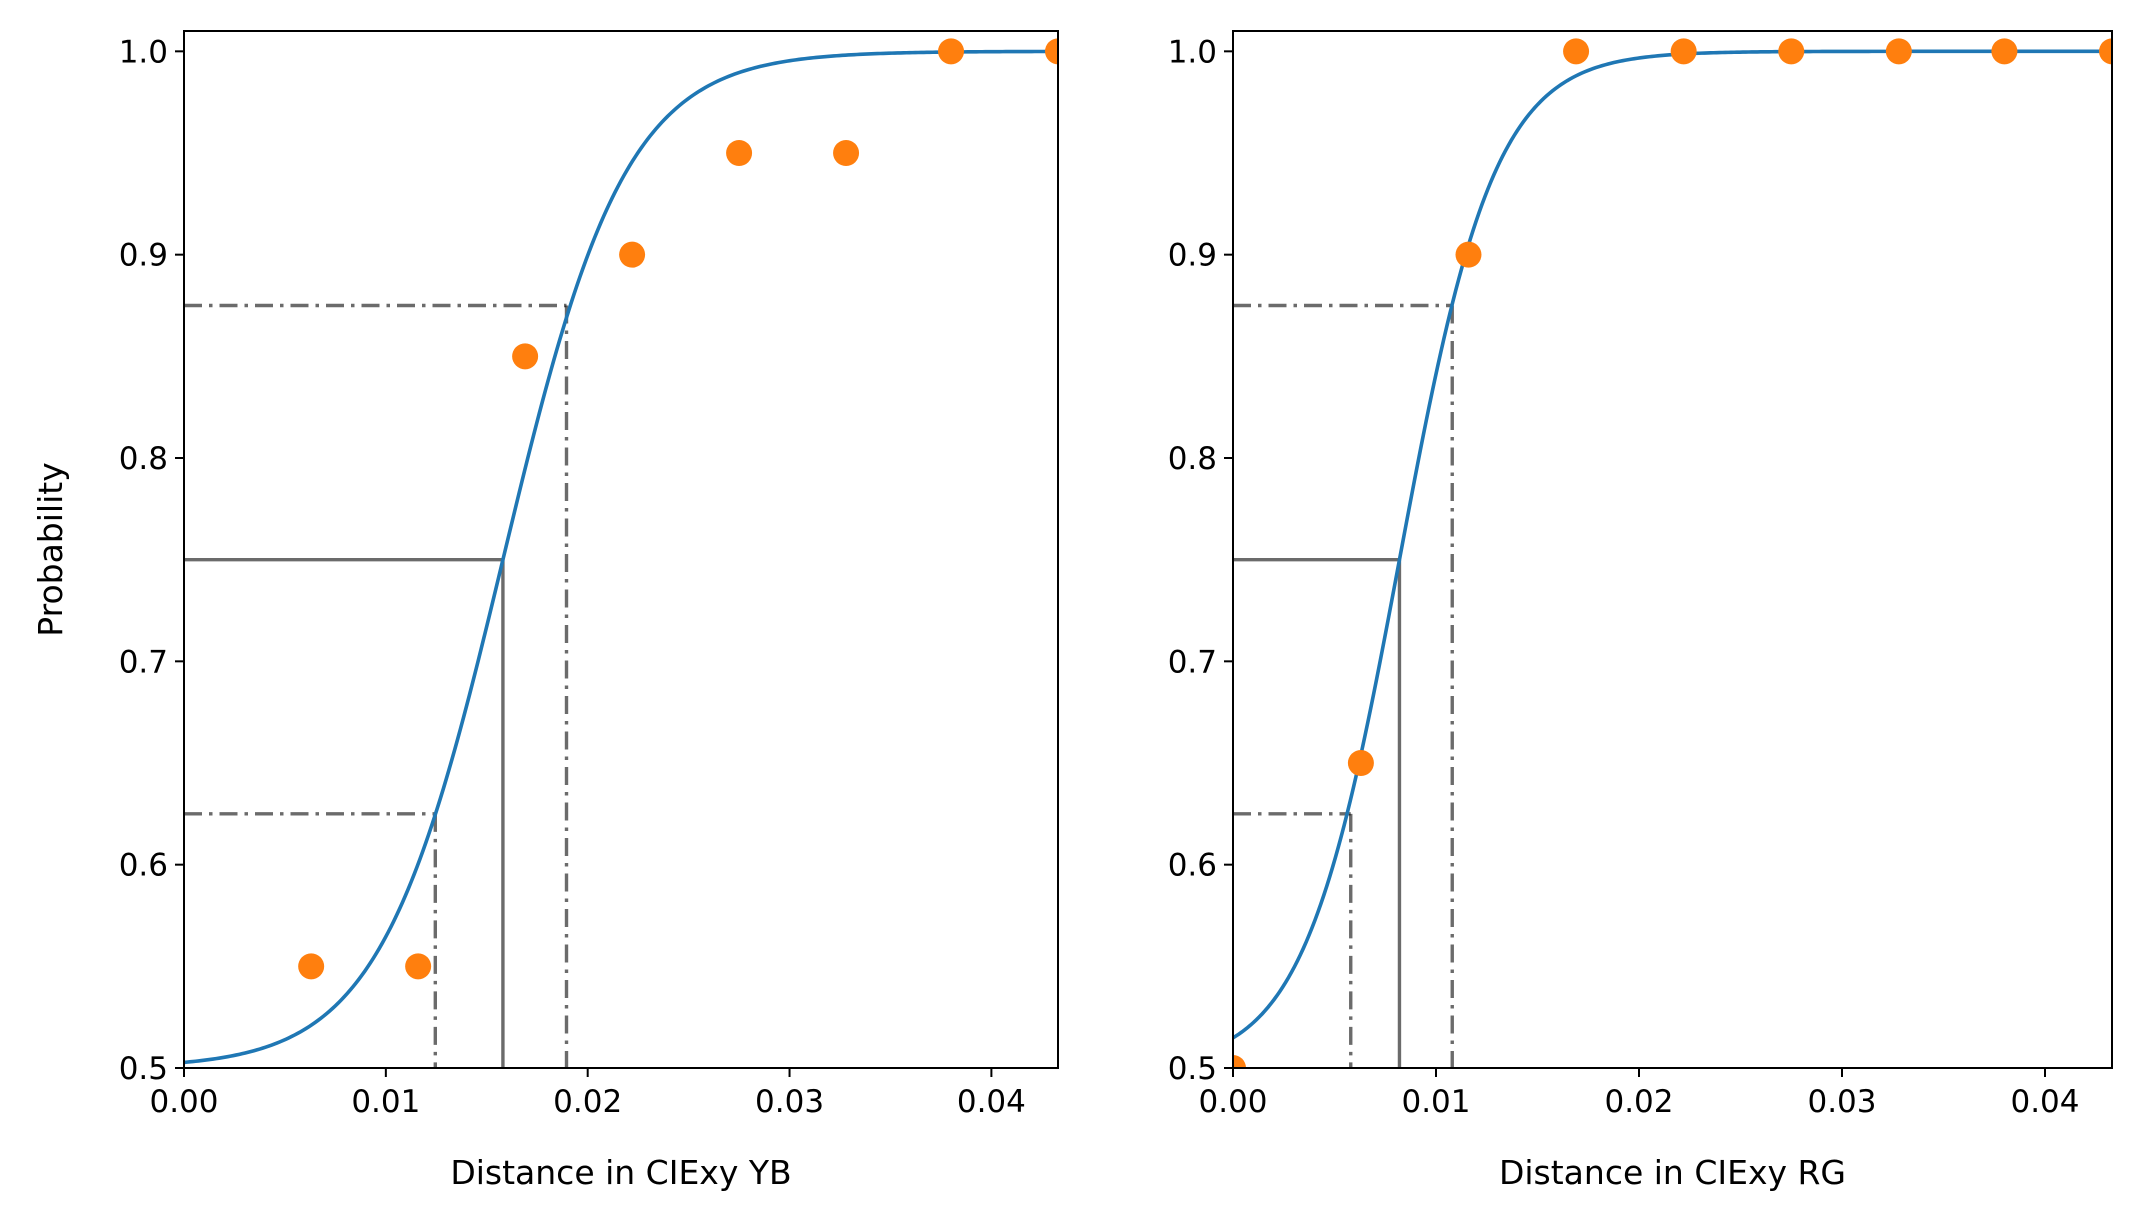 The width and height of the screenshot is (2141, 1225). What do you see at coordinates (1200, 560) in the screenshot?
I see `y-ticks-rg: 0.5 0.6 0.7 0.8 0.9 1.0` at bounding box center [1200, 560].